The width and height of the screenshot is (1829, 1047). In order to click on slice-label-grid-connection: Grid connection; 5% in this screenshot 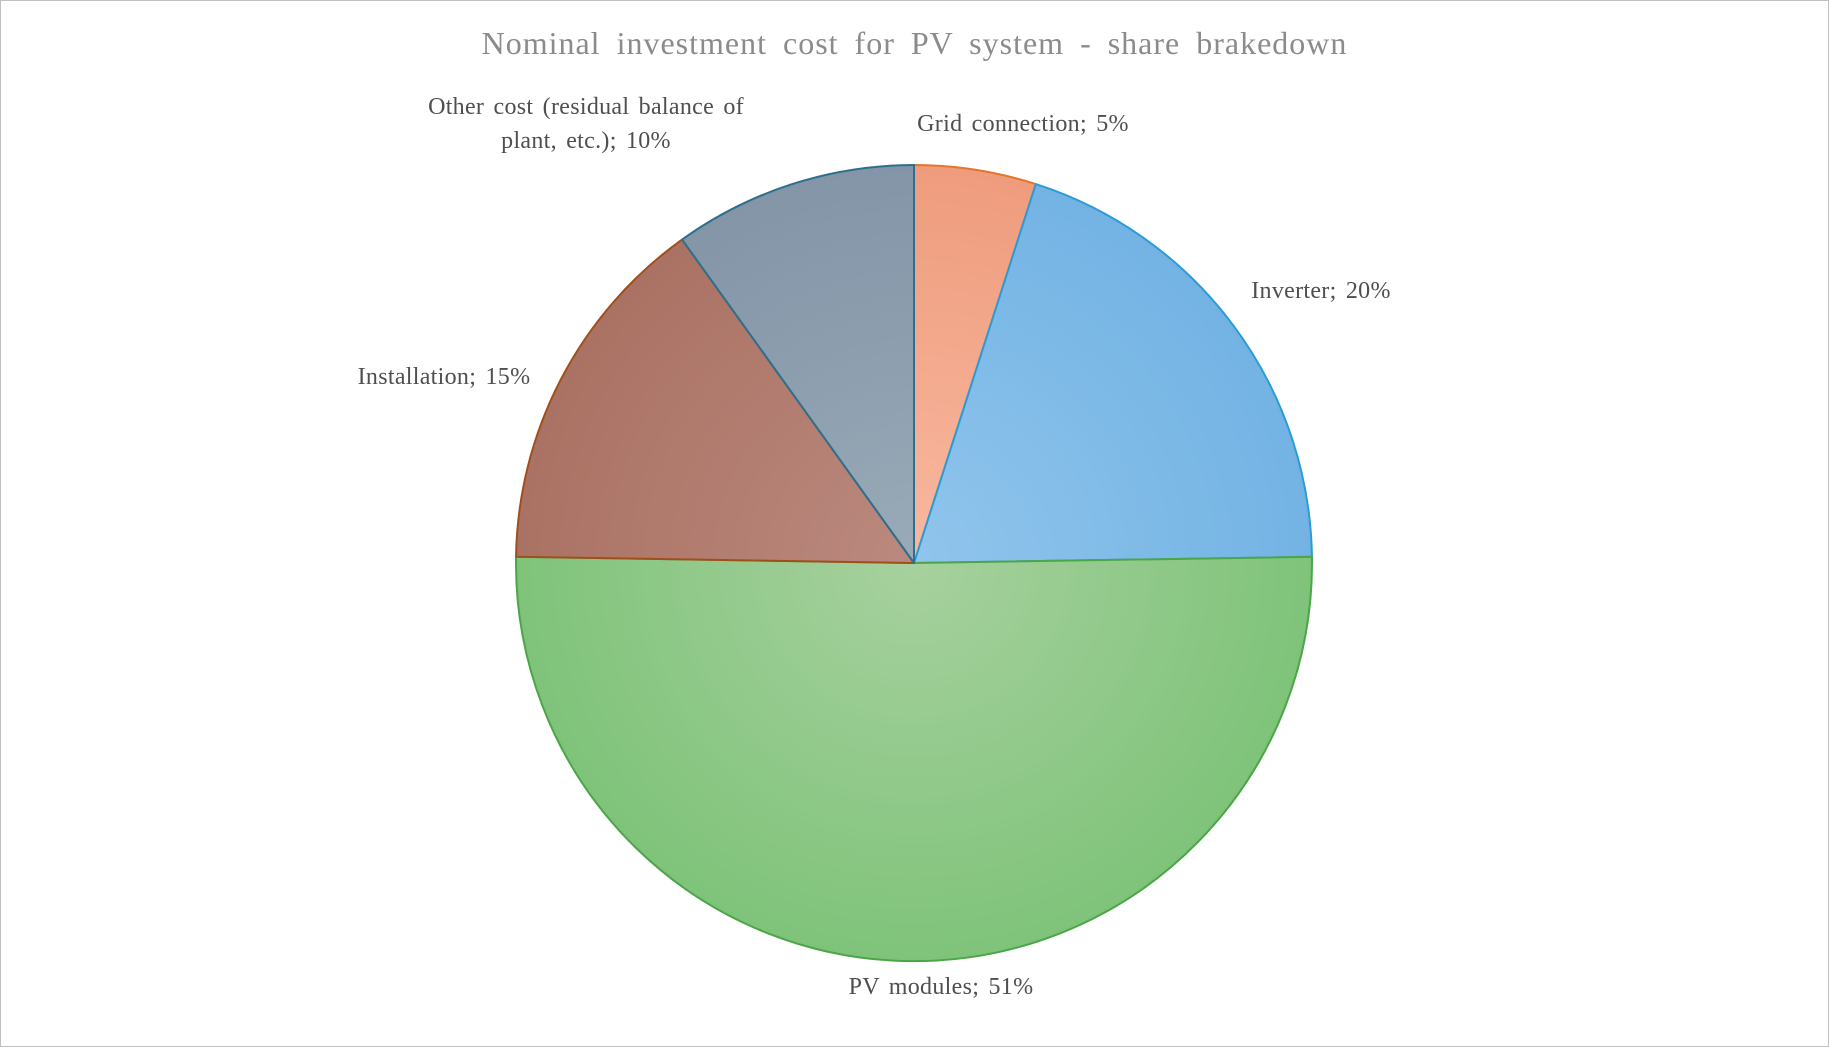, I will do `click(1023, 124)`.